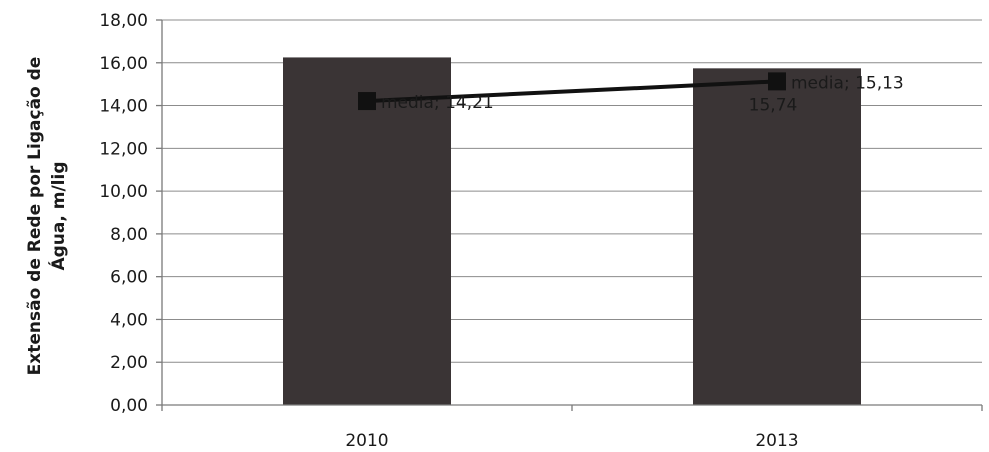 The width and height of the screenshot is (989, 452). I want to click on media-line, so click(572, 91).